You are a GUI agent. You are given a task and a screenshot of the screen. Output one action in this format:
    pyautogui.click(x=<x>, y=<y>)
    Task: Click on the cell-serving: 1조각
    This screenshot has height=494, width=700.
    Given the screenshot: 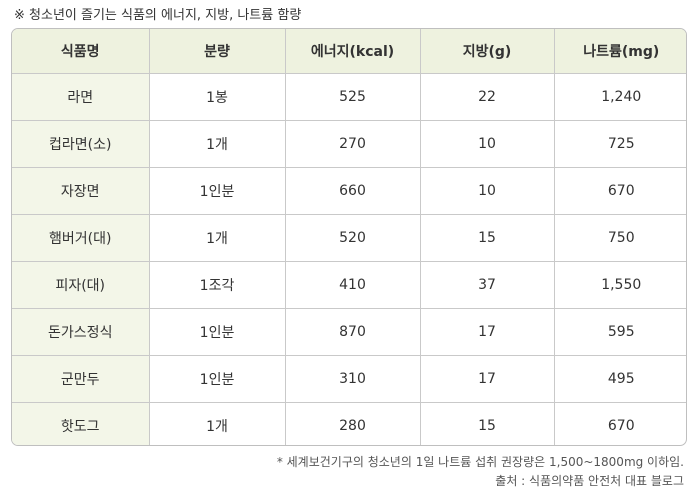 What is the action you would take?
    pyautogui.click(x=217, y=285)
    